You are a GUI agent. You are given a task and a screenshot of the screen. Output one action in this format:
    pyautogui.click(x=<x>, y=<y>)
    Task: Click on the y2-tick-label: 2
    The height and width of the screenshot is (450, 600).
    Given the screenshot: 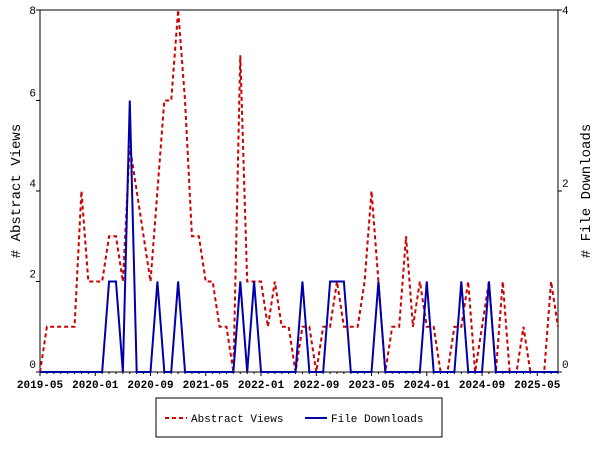 What is the action you would take?
    pyautogui.click(x=565, y=185)
    